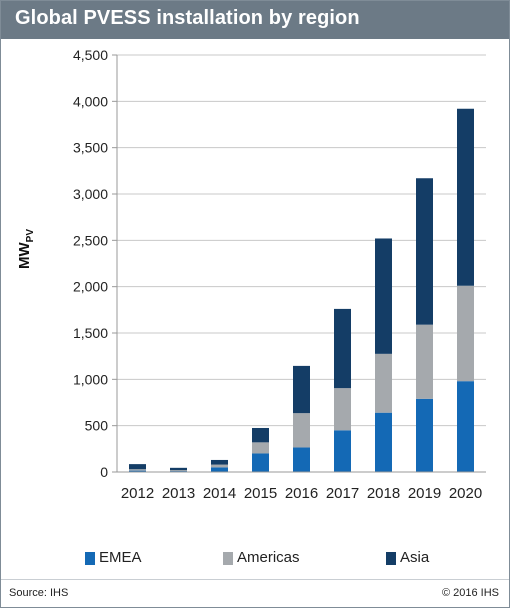  What do you see at coordinates (24, 255) in the screenshot?
I see `y-axis-label-main: MW` at bounding box center [24, 255].